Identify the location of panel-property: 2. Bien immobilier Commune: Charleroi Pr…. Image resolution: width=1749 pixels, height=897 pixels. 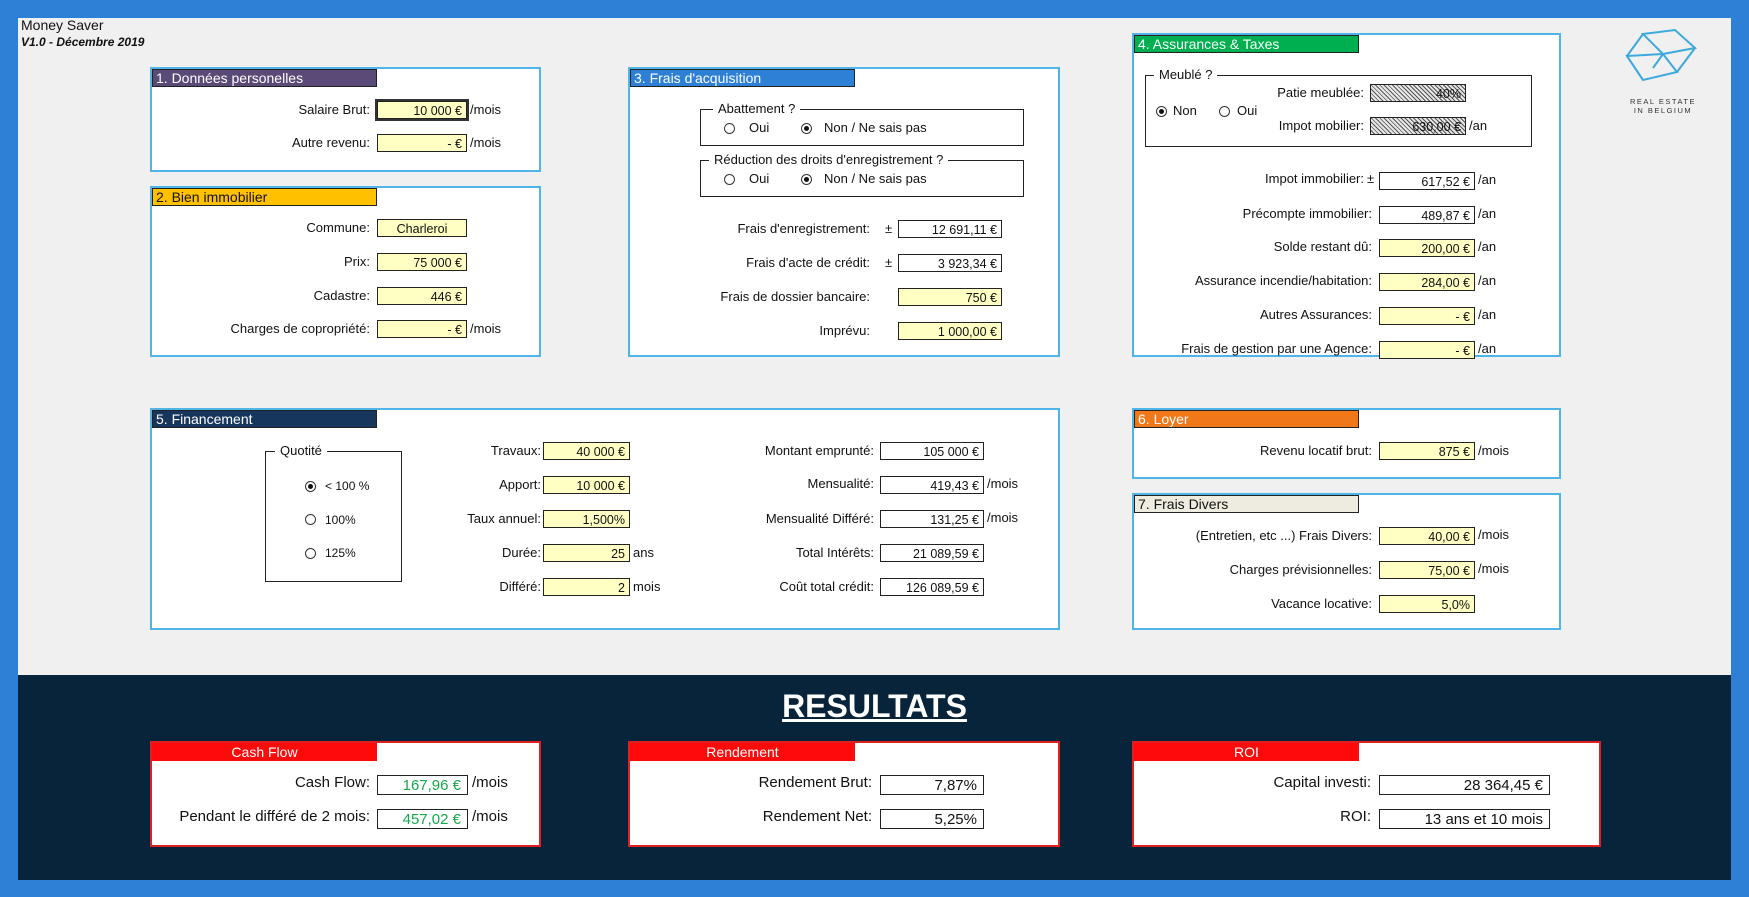
(345, 271).